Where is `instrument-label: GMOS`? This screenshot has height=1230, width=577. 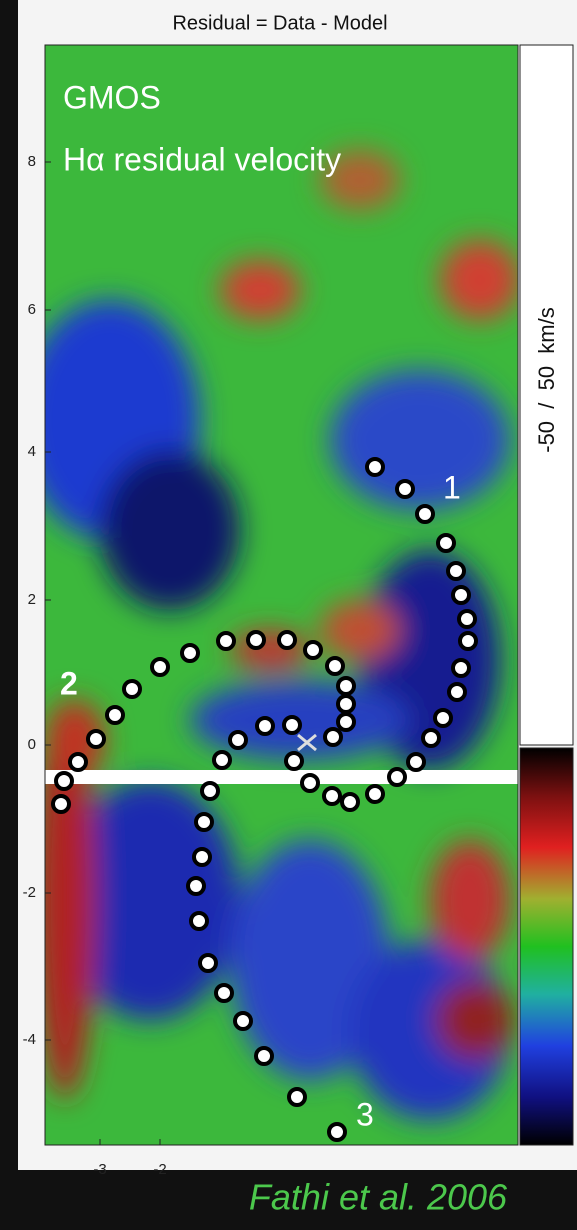
instrument-label: GMOS is located at coordinates (112, 97).